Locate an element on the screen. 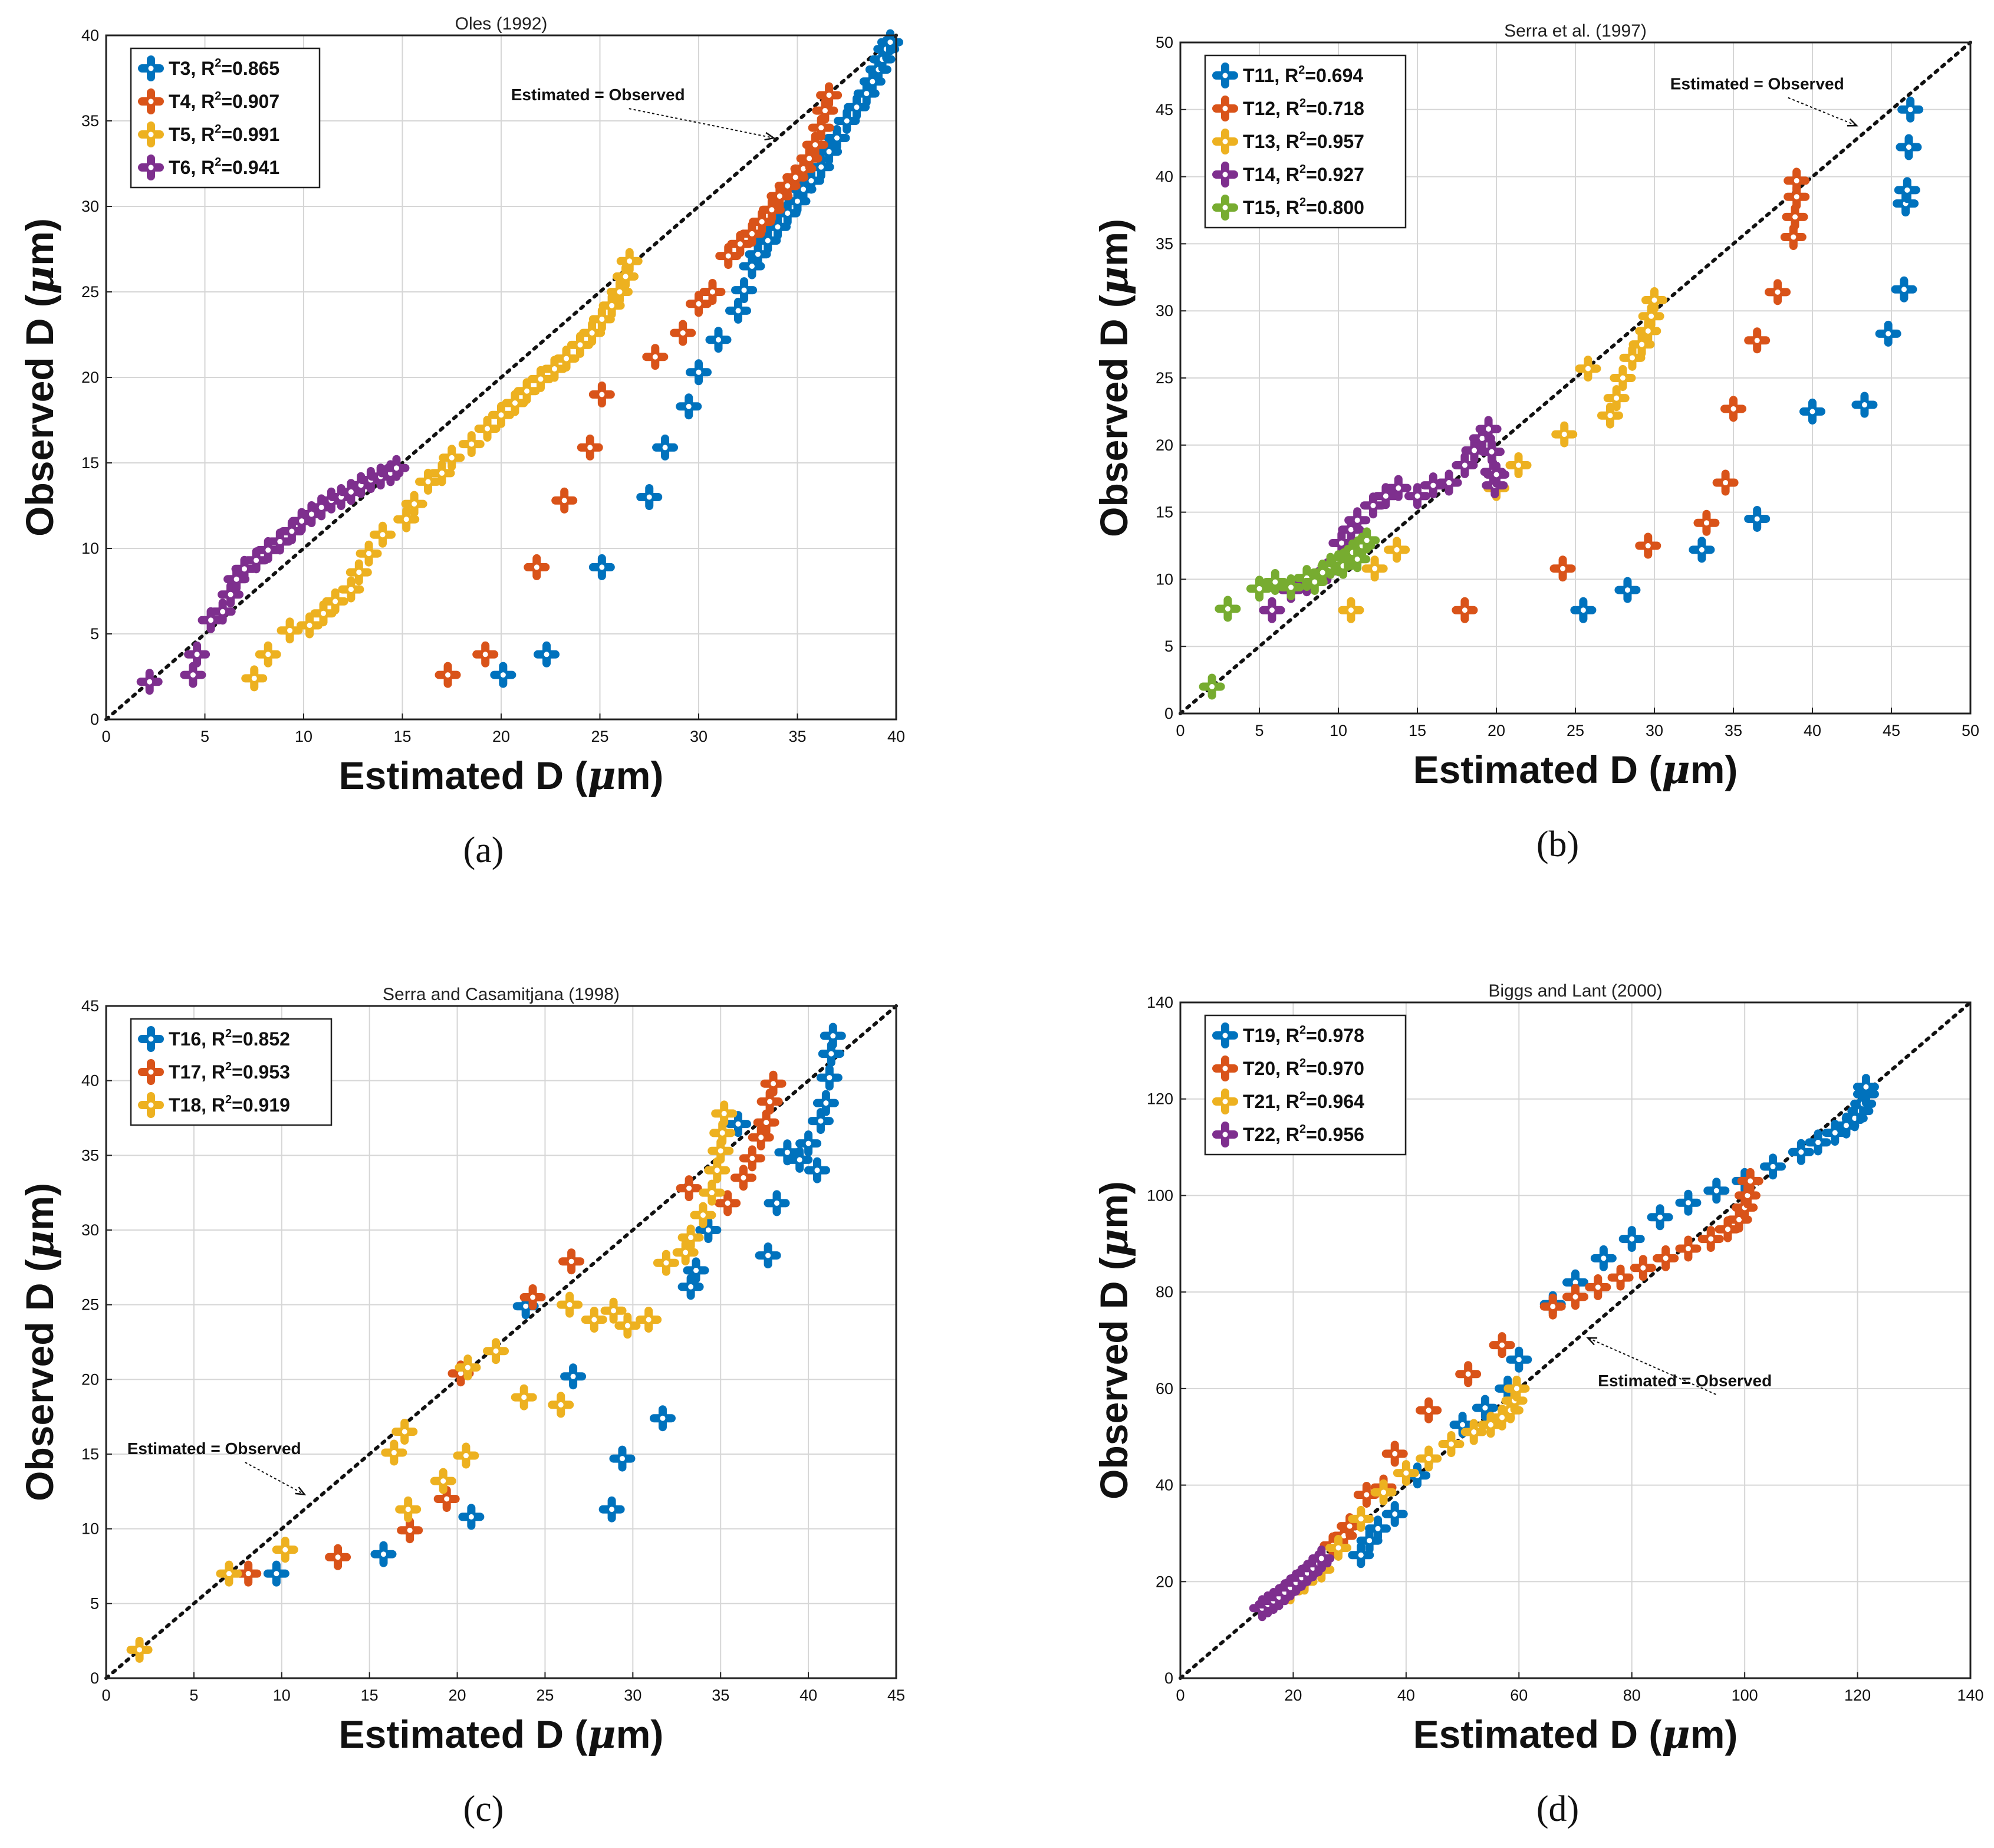 This screenshot has width=1994, height=1848. annotation-label: Estimated = Observed is located at coordinates (1757, 84).